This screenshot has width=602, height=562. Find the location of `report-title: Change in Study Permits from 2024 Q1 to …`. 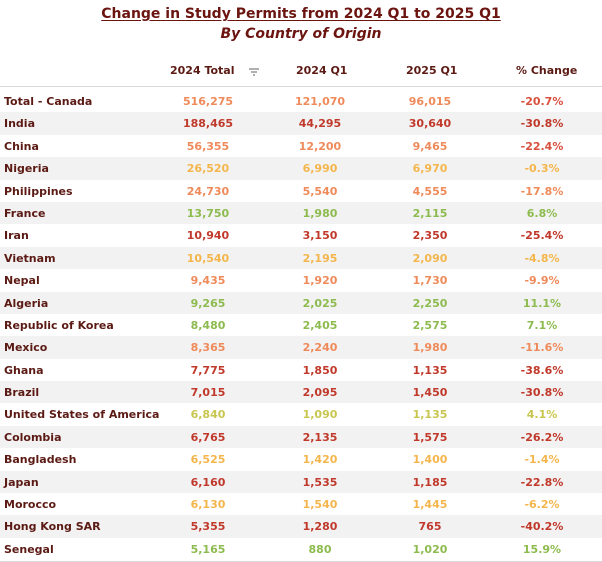

report-title: Change in Study Permits from 2024 Q1 to … is located at coordinates (301, 14).